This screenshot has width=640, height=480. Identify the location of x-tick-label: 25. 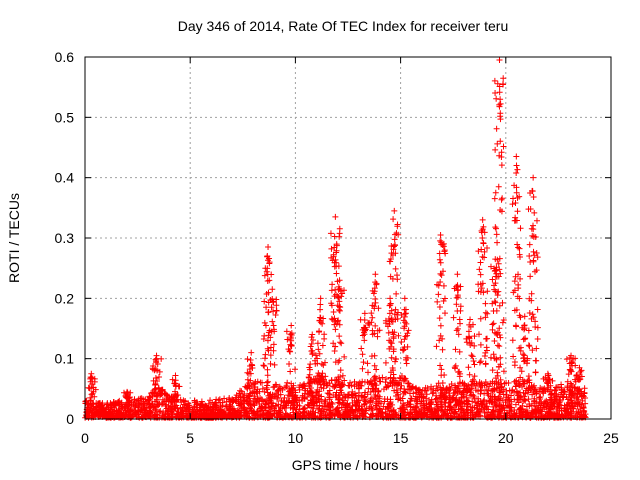
(611, 438).